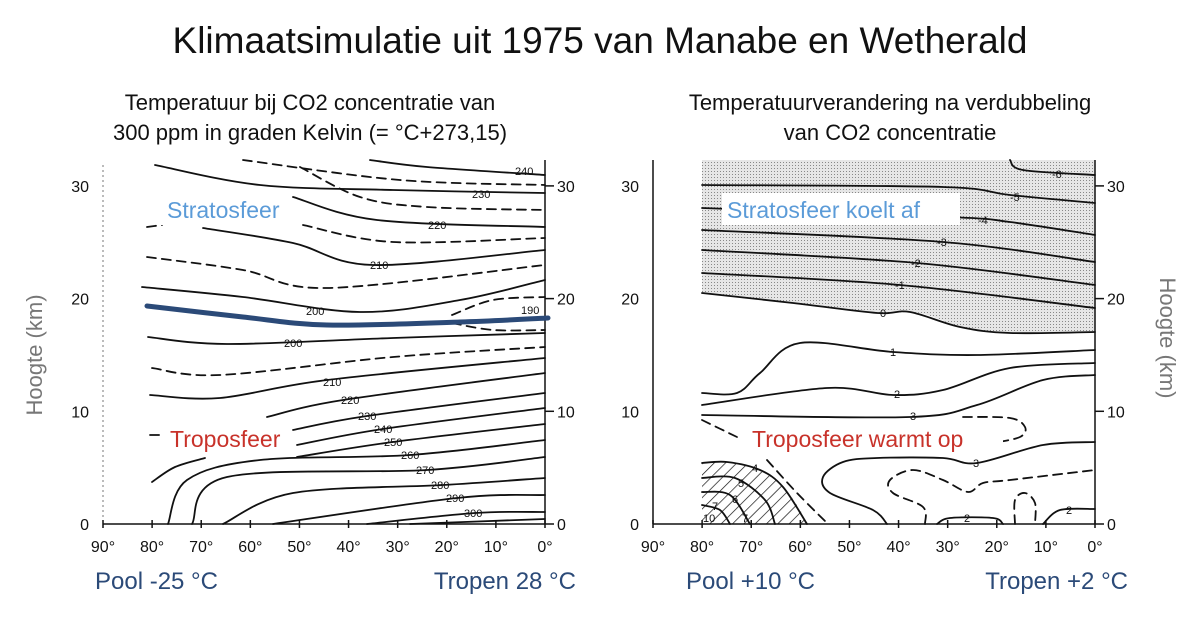 The height and width of the screenshot is (624, 1200). I want to click on contour-label: -4, so click(983, 221).